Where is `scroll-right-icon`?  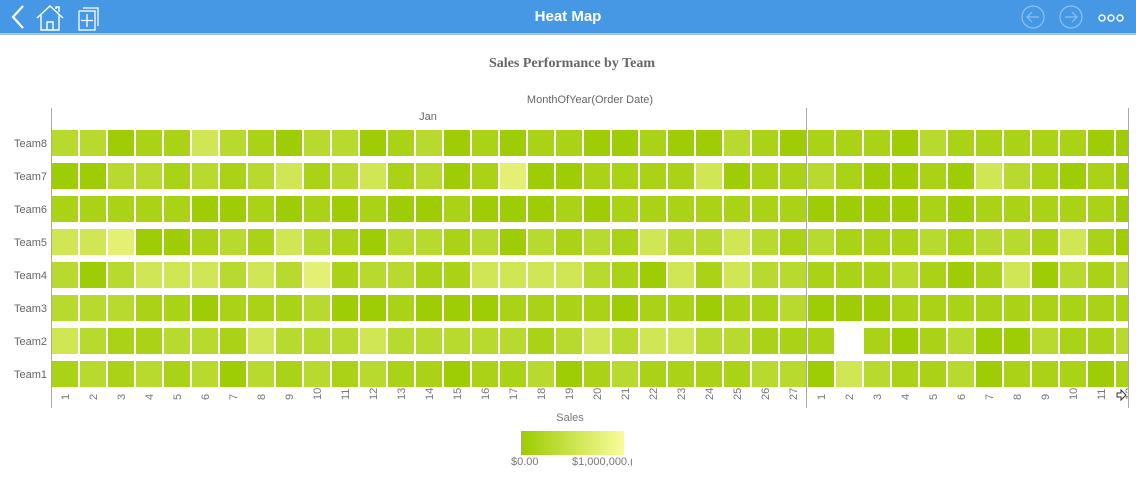 scroll-right-icon is located at coordinates (1121, 395).